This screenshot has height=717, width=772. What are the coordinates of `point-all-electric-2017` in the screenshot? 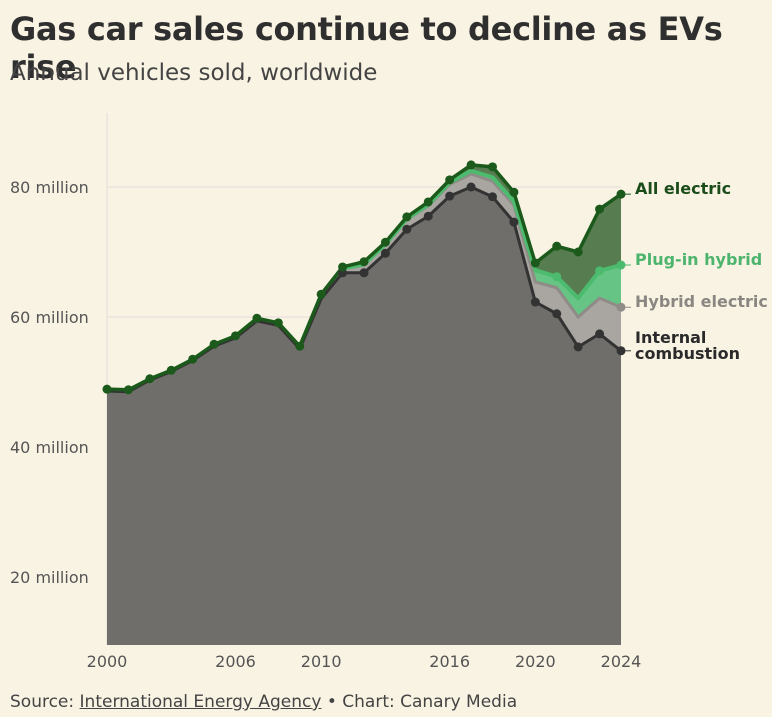 It's located at (471, 165).